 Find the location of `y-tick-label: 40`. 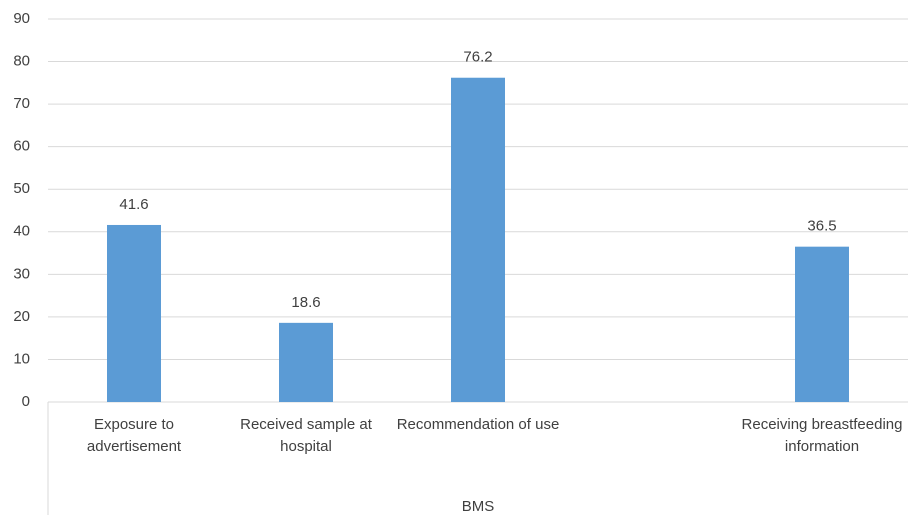

y-tick-label: 40 is located at coordinates (21, 231).